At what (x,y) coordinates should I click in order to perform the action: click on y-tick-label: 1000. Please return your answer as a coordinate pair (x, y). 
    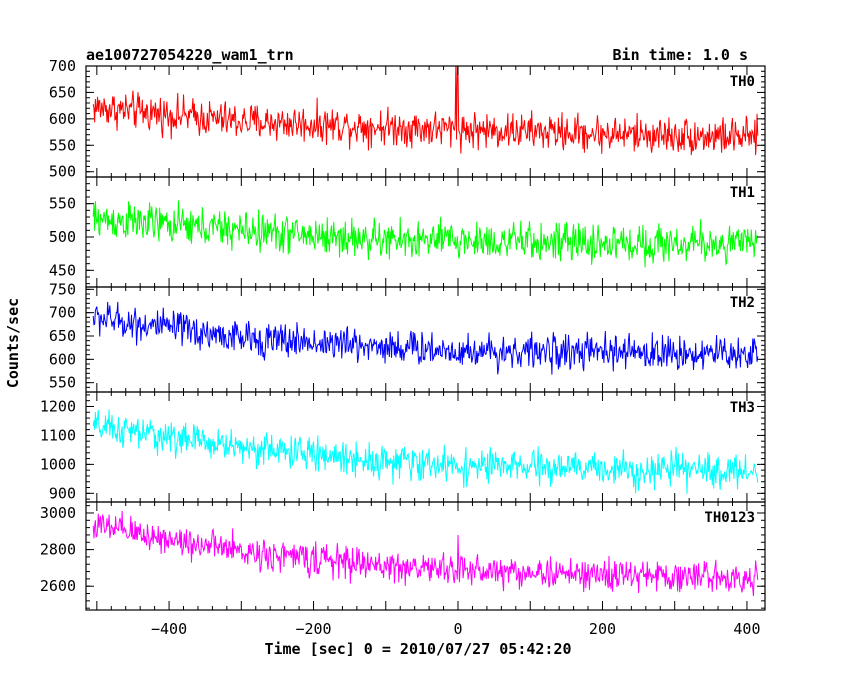
    Looking at the image, I should click on (58, 464).